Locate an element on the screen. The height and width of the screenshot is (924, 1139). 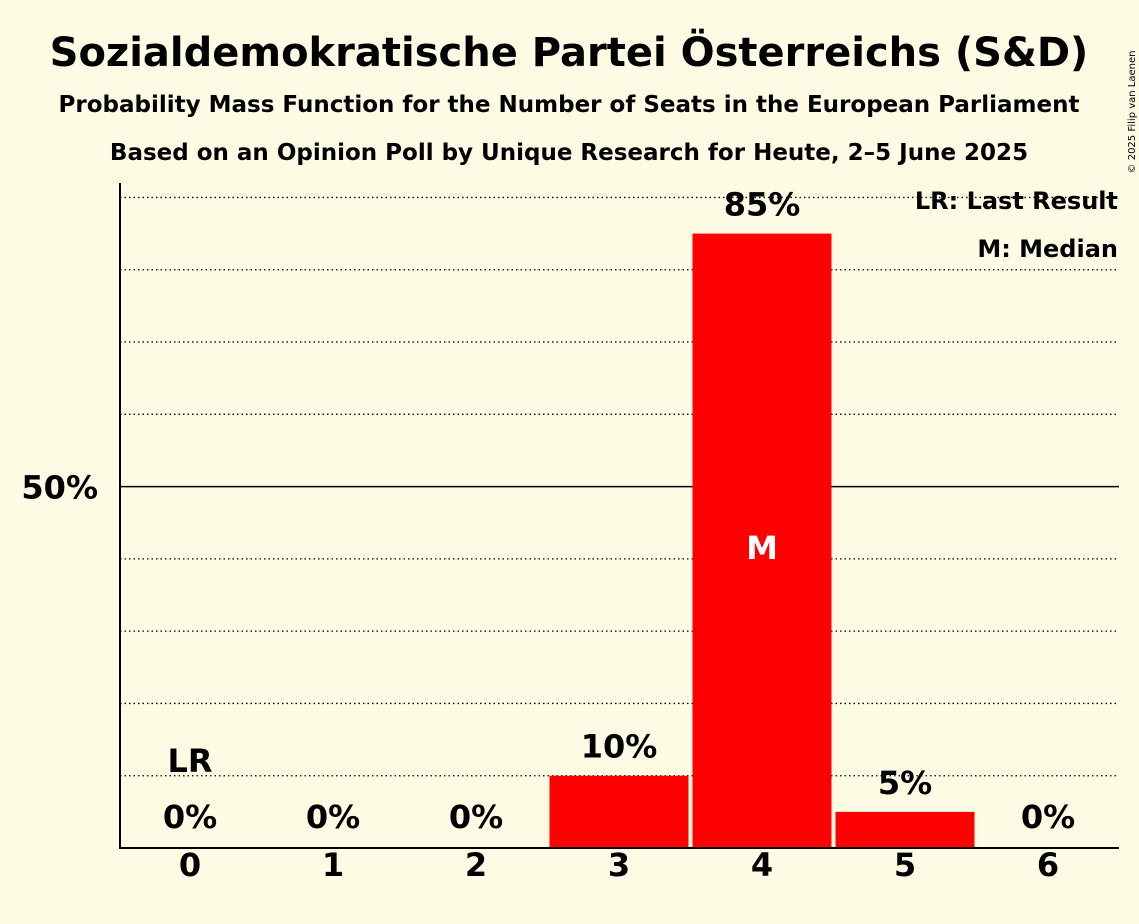
copyright: © 2025 Filip van Laenen is located at coordinates (1132, 112).